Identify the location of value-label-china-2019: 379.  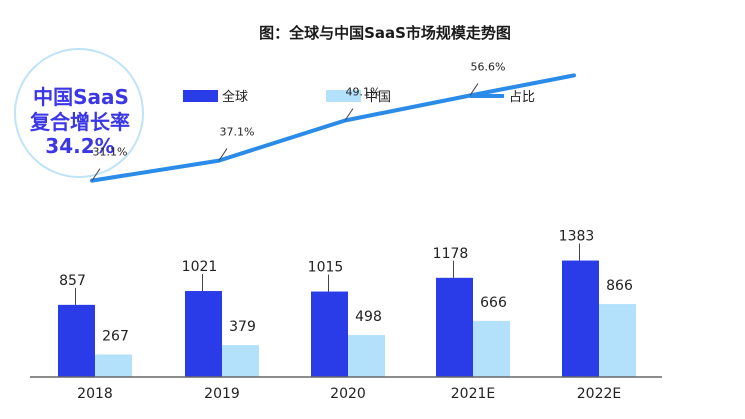
(242, 327).